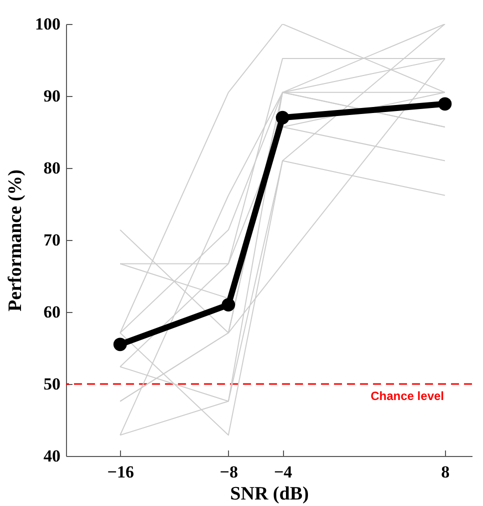 This screenshot has width=483, height=506. What do you see at coordinates (407, 396) in the screenshot?
I see `ref-line-label: Chance level` at bounding box center [407, 396].